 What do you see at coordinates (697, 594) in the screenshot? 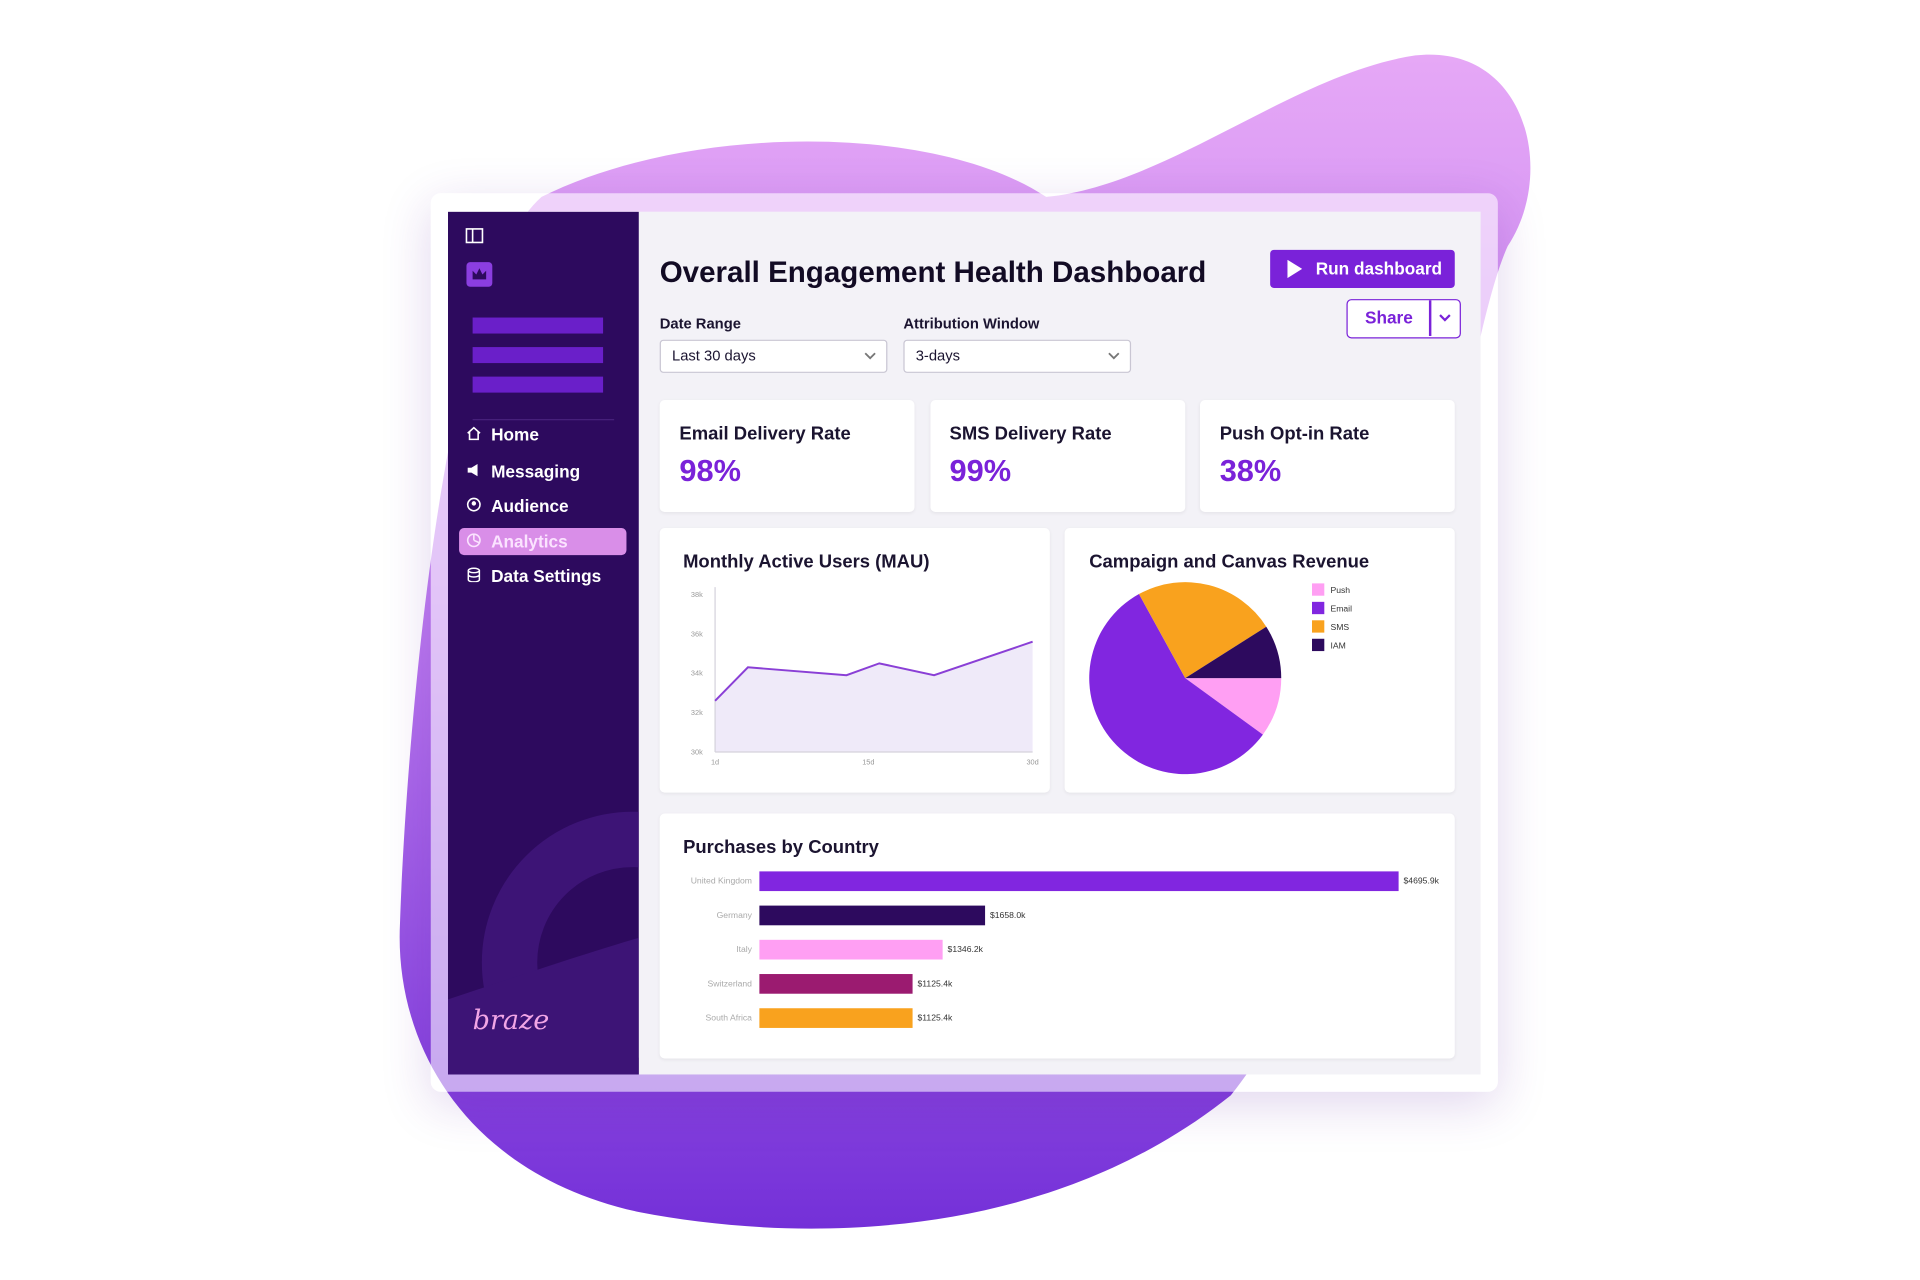
I see `y-tick-label: 38k` at bounding box center [697, 594].